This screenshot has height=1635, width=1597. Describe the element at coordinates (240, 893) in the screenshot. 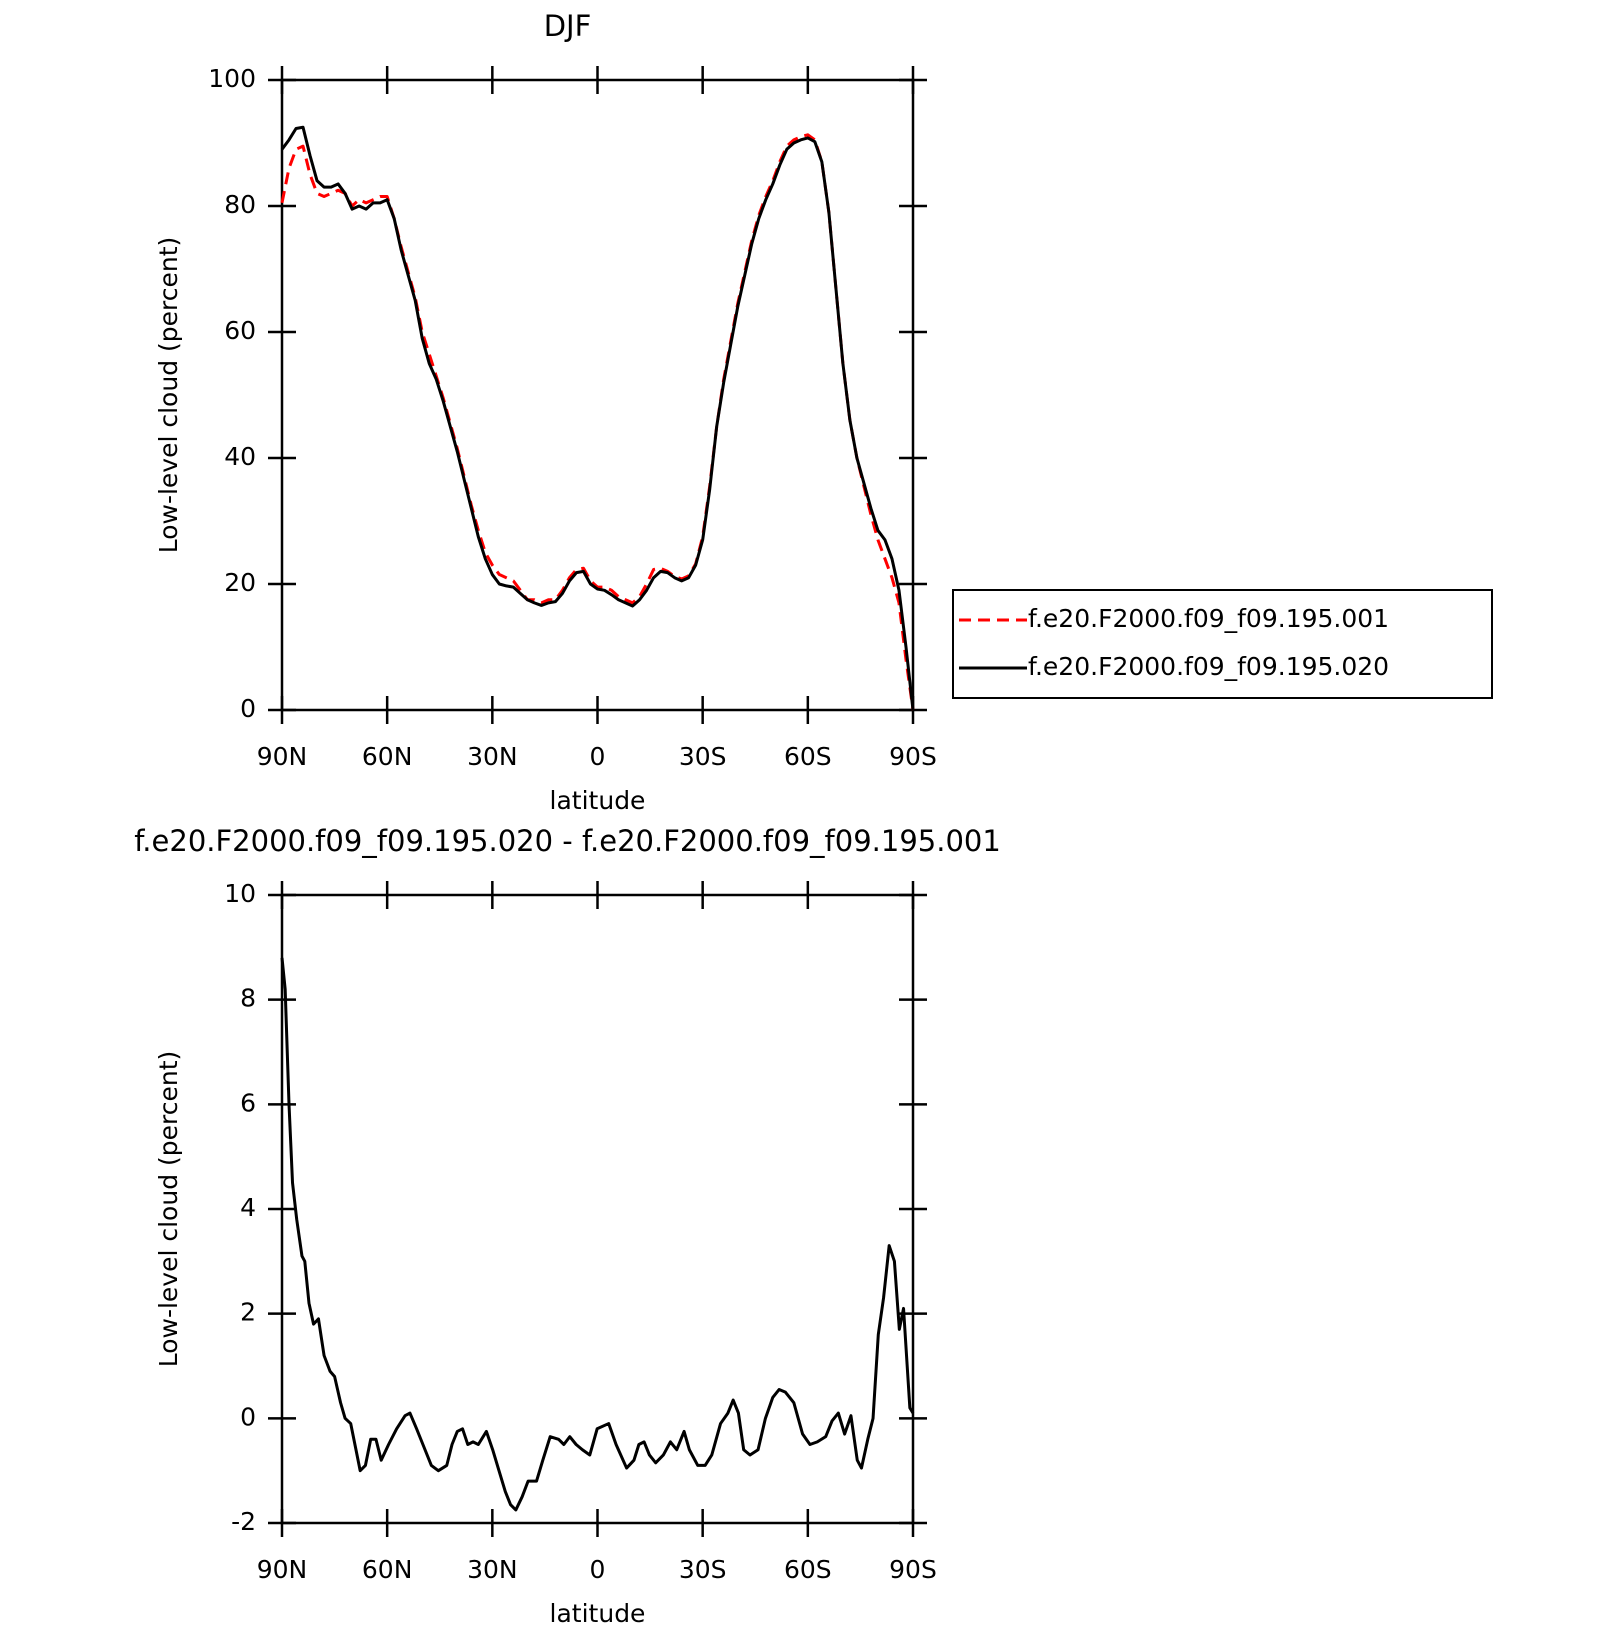

I see `y-tick-label: 10` at that location.